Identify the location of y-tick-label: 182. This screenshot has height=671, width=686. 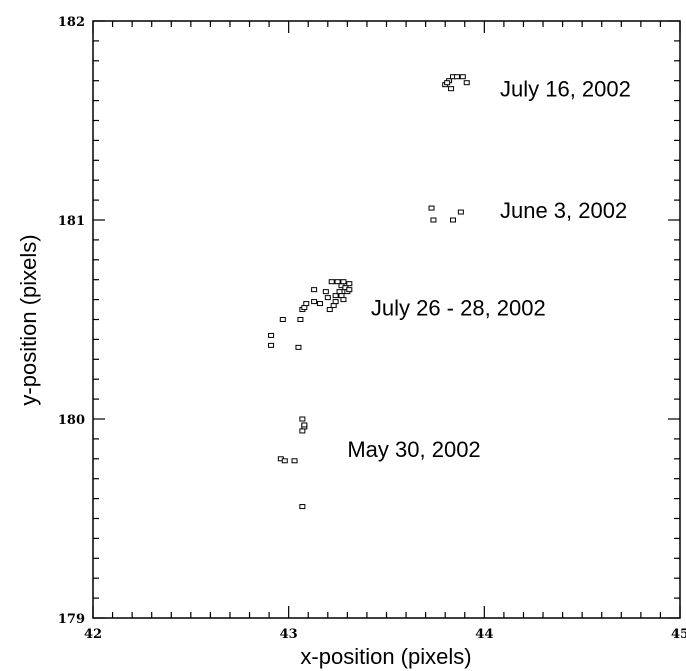
(71, 22).